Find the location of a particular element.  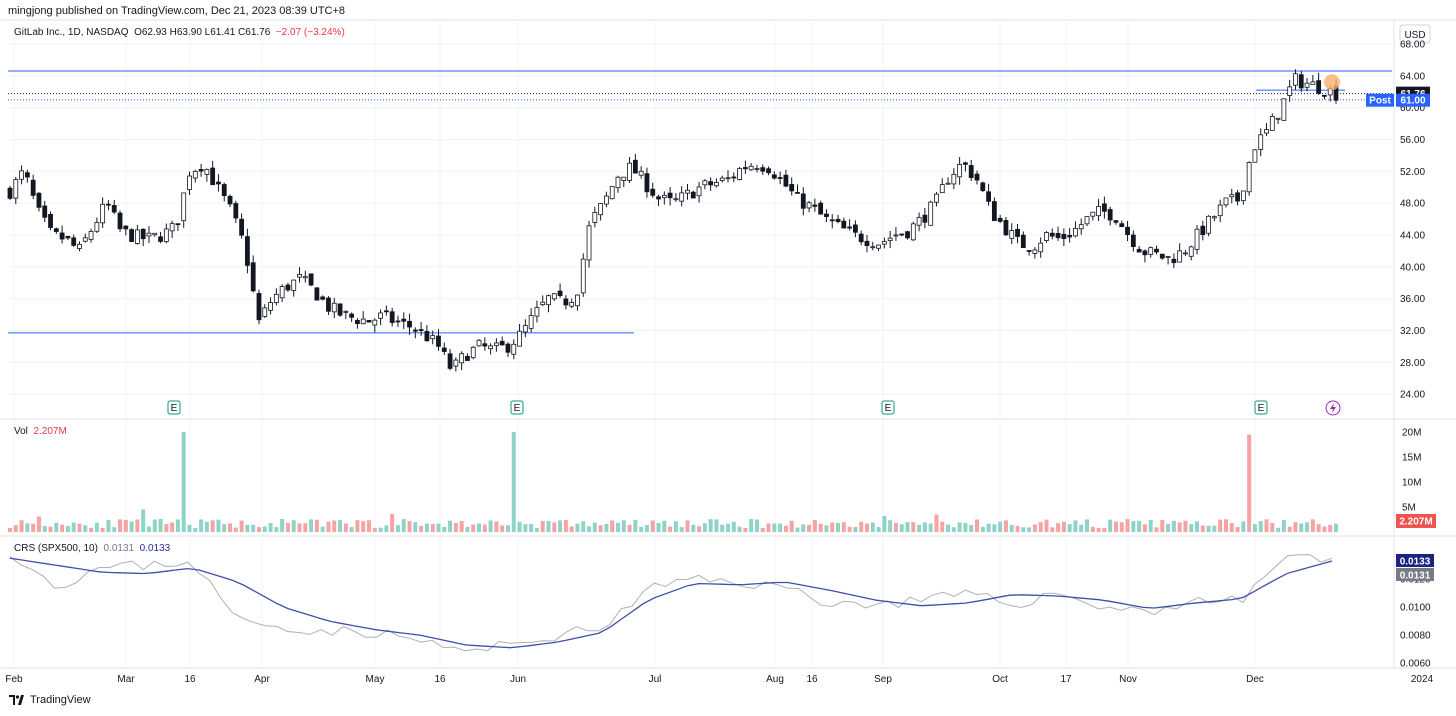

crs-ma-badge is located at coordinates (1415, 560).